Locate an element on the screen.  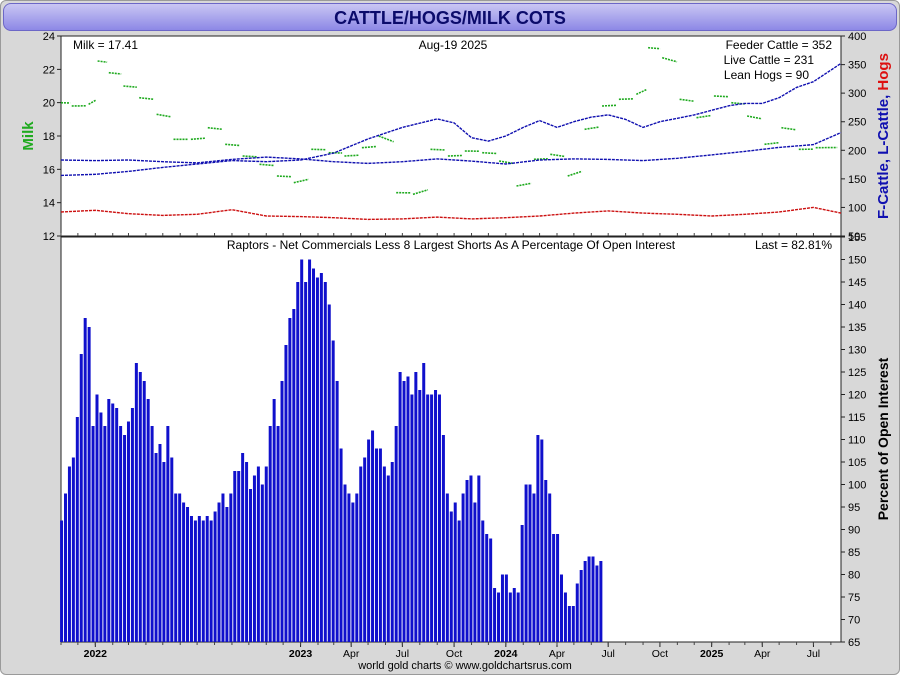
percent-tick-label: 145 is located at coordinates (857, 283).